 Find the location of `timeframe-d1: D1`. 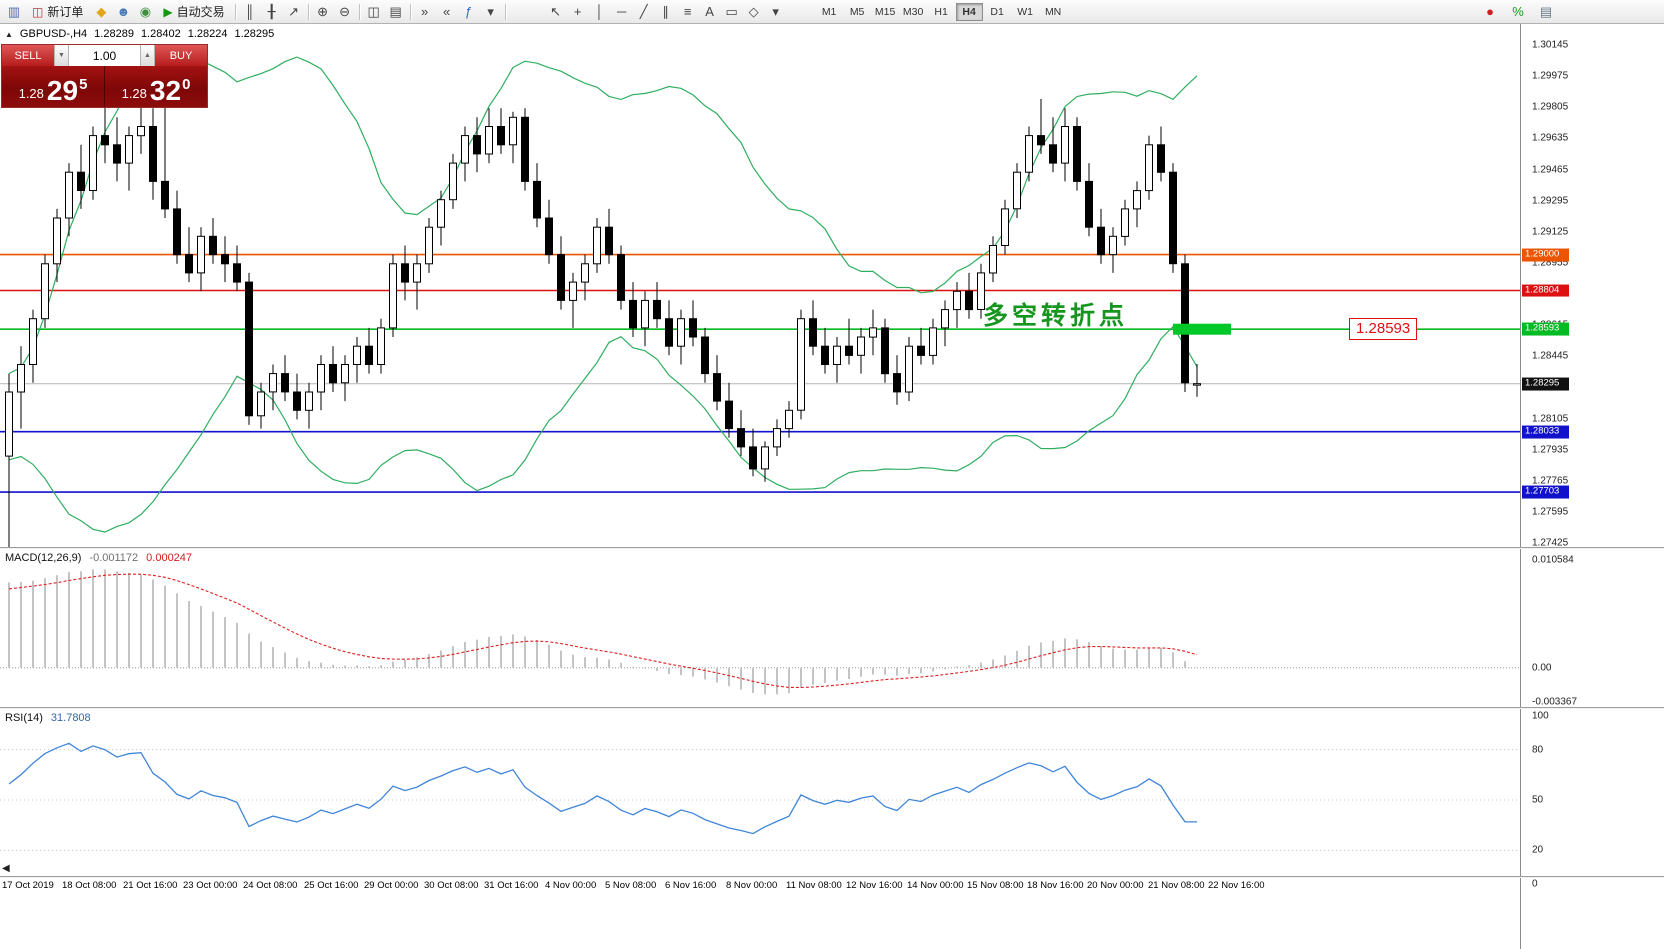

timeframe-d1: D1 is located at coordinates (997, 11).